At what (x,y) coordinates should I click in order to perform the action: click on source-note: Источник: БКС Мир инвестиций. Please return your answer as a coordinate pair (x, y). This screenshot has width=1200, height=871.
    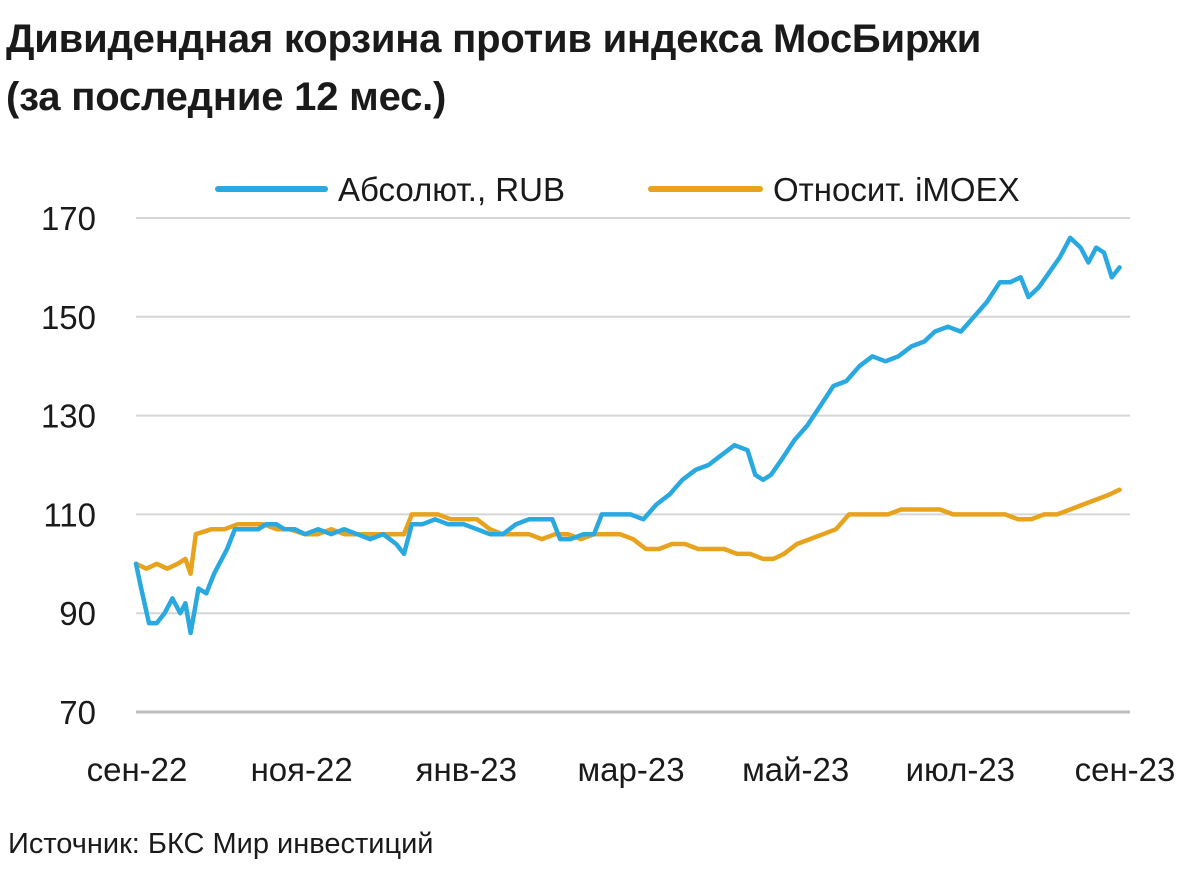
    Looking at the image, I should click on (221, 844).